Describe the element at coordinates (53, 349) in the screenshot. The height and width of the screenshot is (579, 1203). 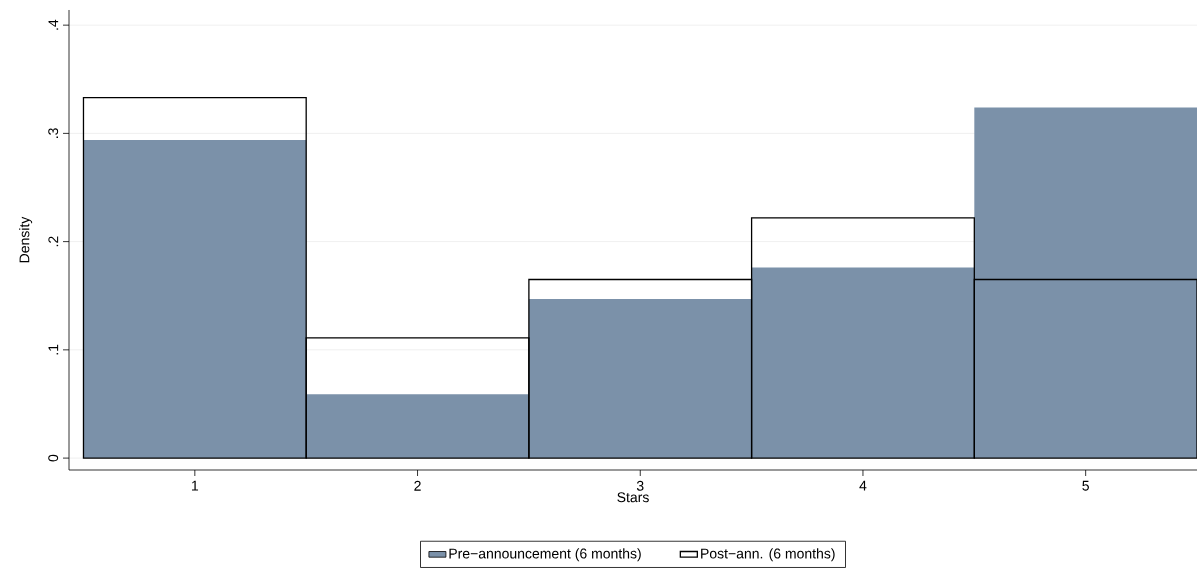
I see `y-tick-label: .1` at that location.